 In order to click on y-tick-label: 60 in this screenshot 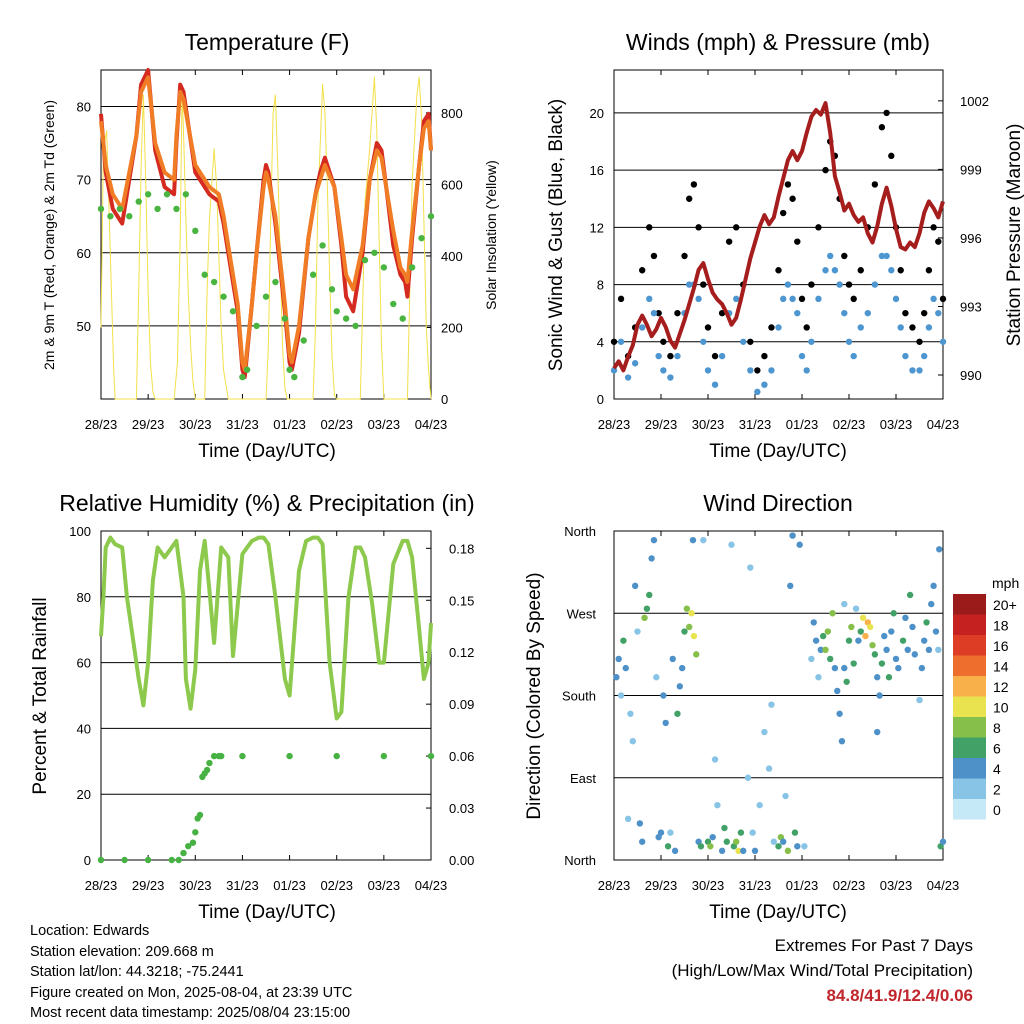, I will do `click(84, 663)`.